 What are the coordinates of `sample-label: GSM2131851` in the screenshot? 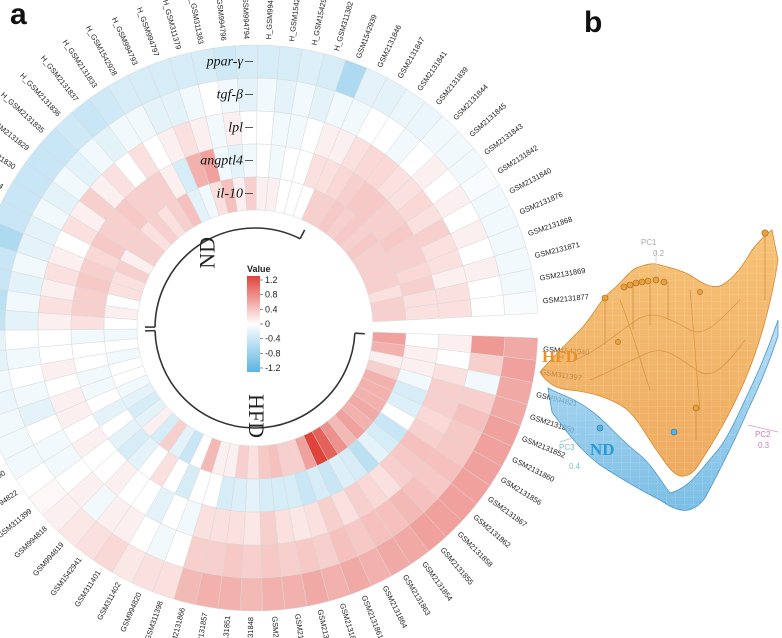 It's located at (225, 626).